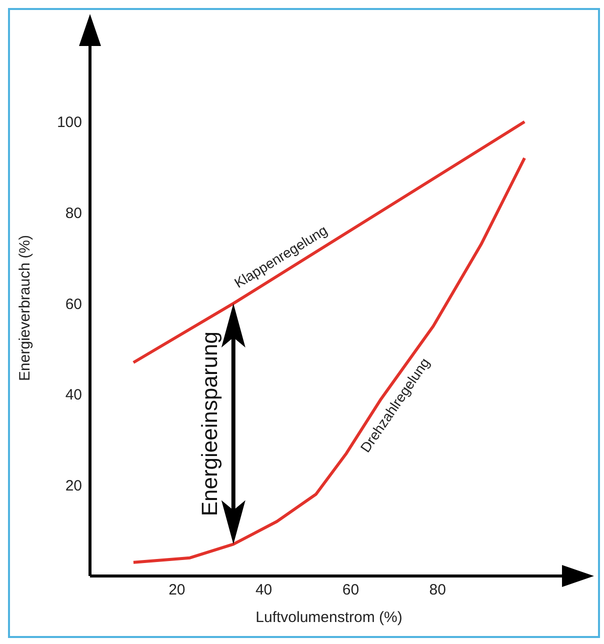 Image resolution: width=604 pixels, height=644 pixels. What do you see at coordinates (73, 213) in the screenshot?
I see `y-tick-label: 80` at bounding box center [73, 213].